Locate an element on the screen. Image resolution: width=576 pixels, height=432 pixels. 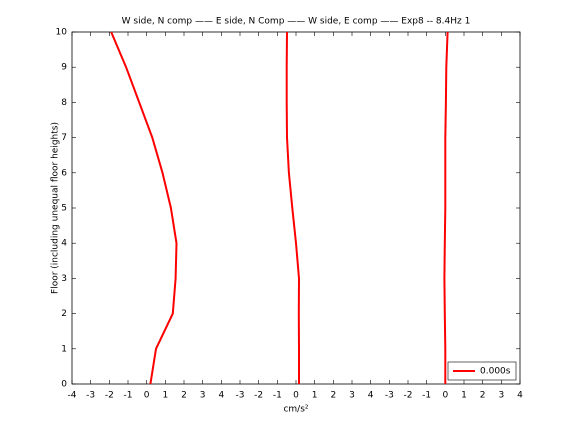
y-tick-label: 8 is located at coordinates (64, 103).